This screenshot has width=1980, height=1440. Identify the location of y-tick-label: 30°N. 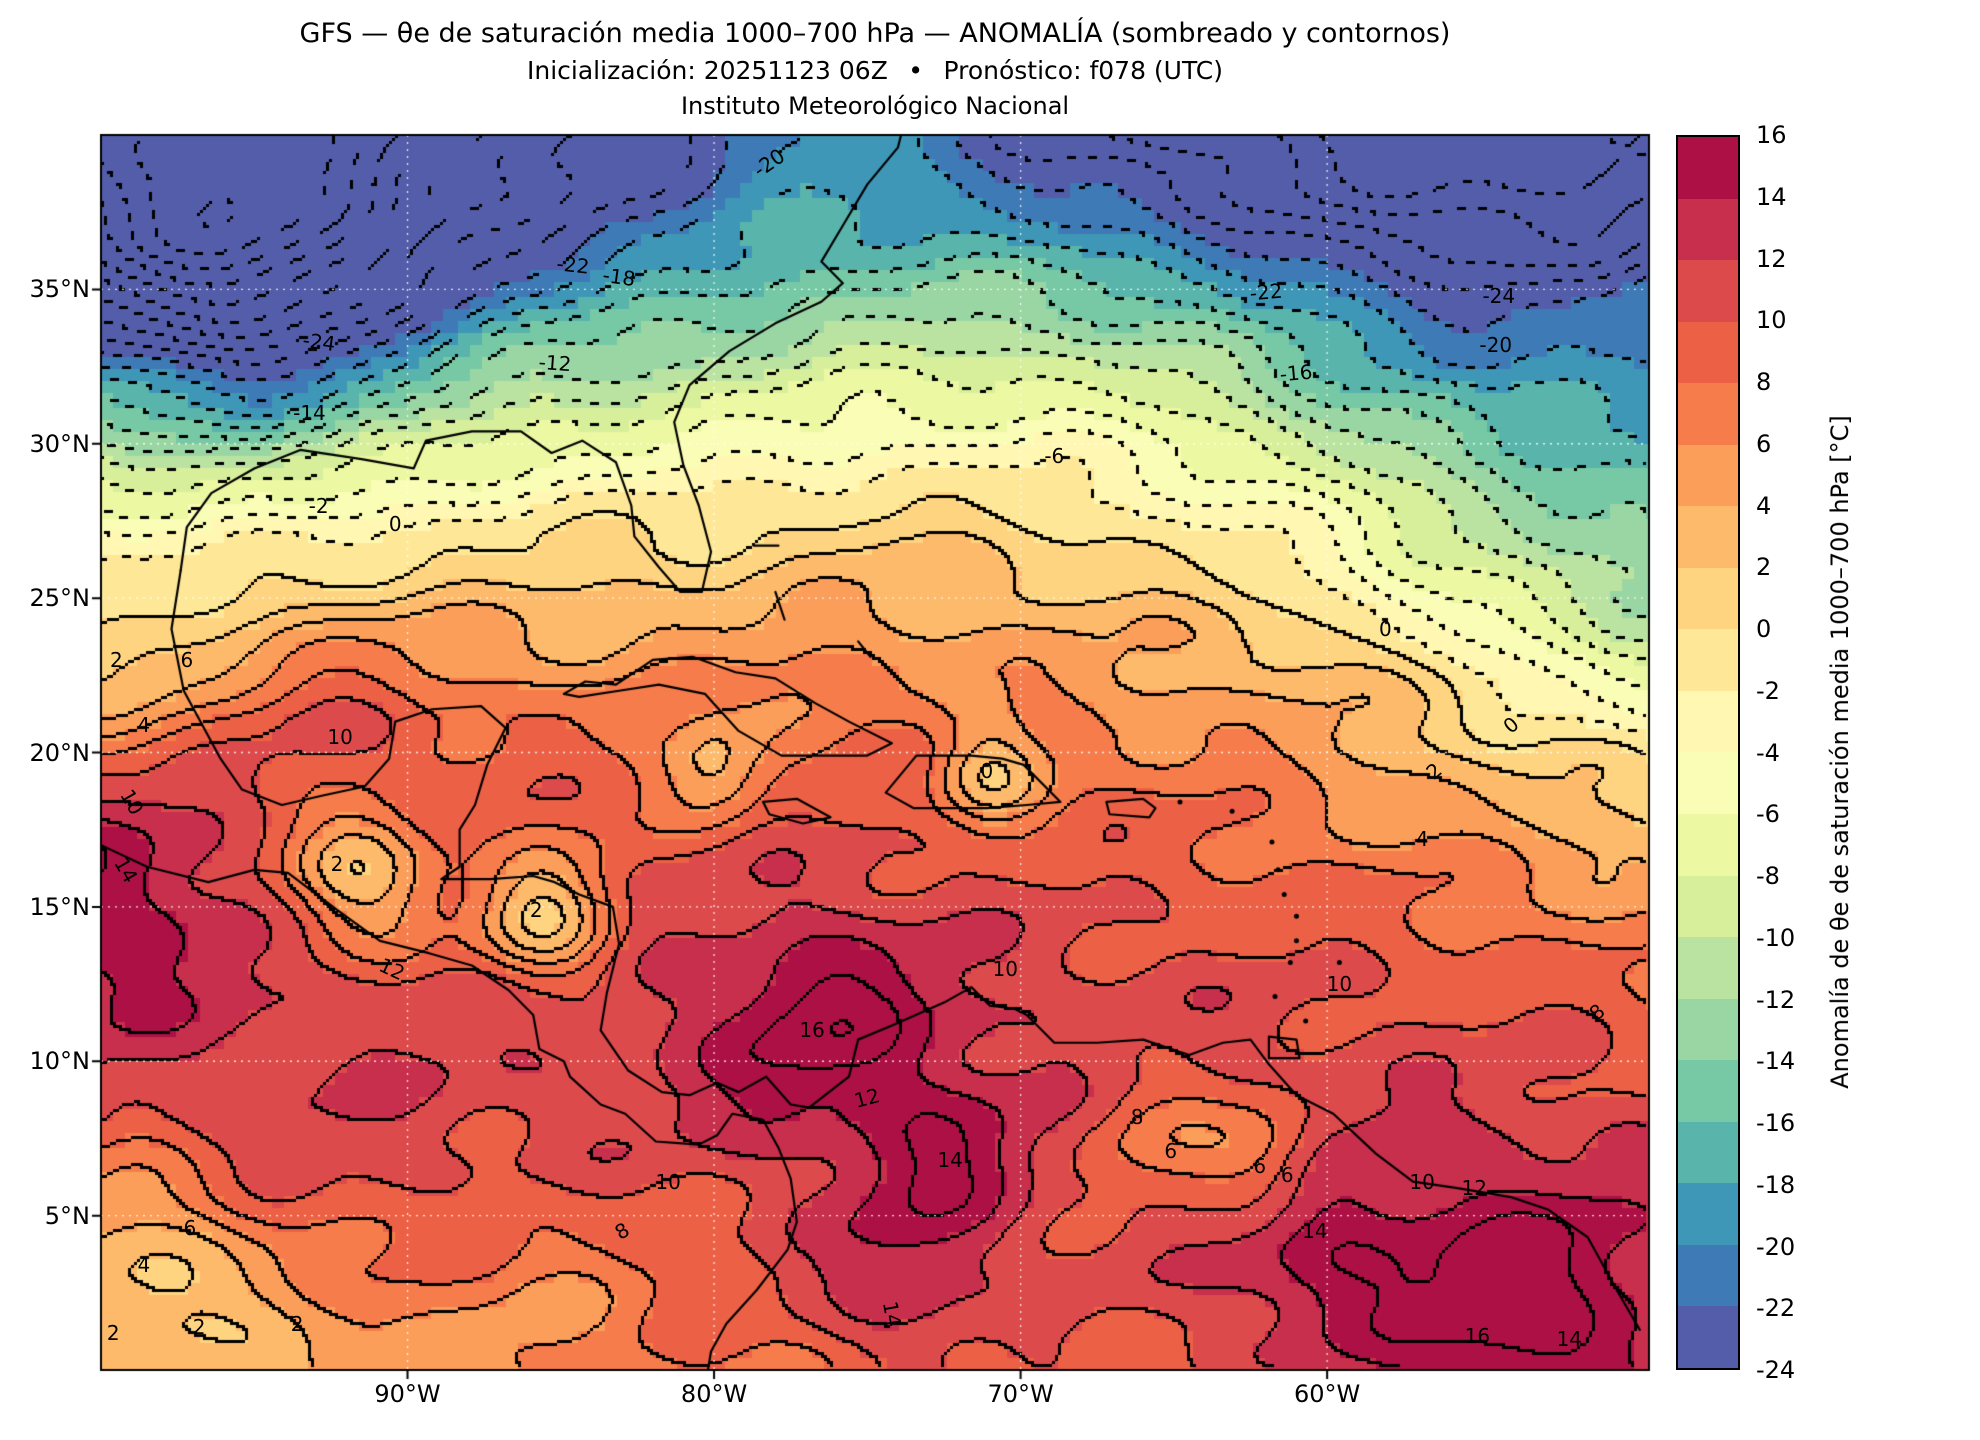
(60, 443).